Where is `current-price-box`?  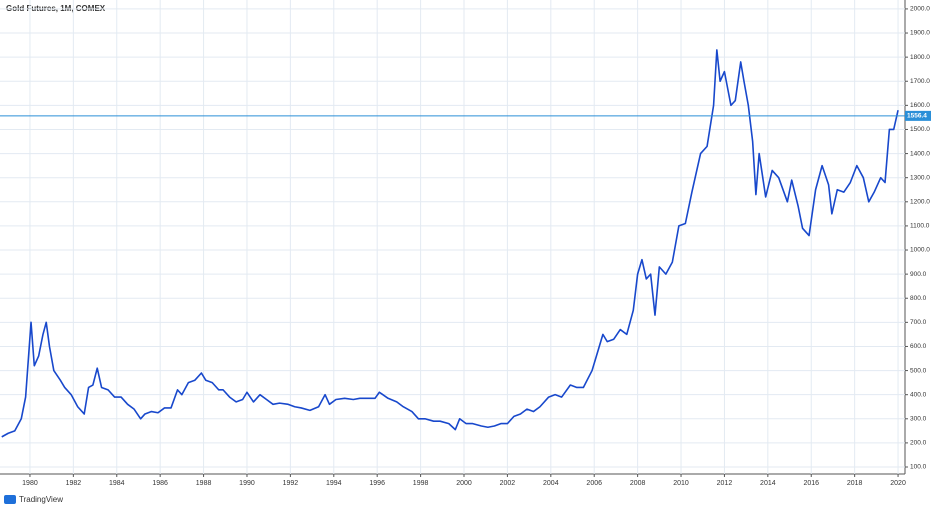 current-price-box is located at coordinates (918, 115).